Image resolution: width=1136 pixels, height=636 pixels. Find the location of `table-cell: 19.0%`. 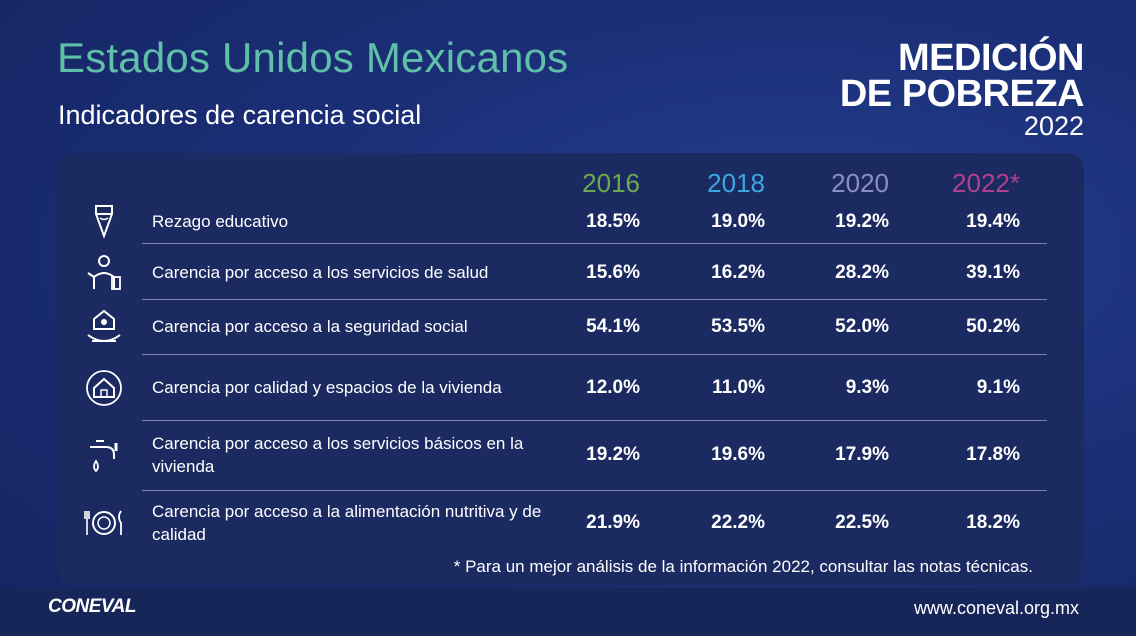

table-cell: 19.0% is located at coordinates (738, 221).